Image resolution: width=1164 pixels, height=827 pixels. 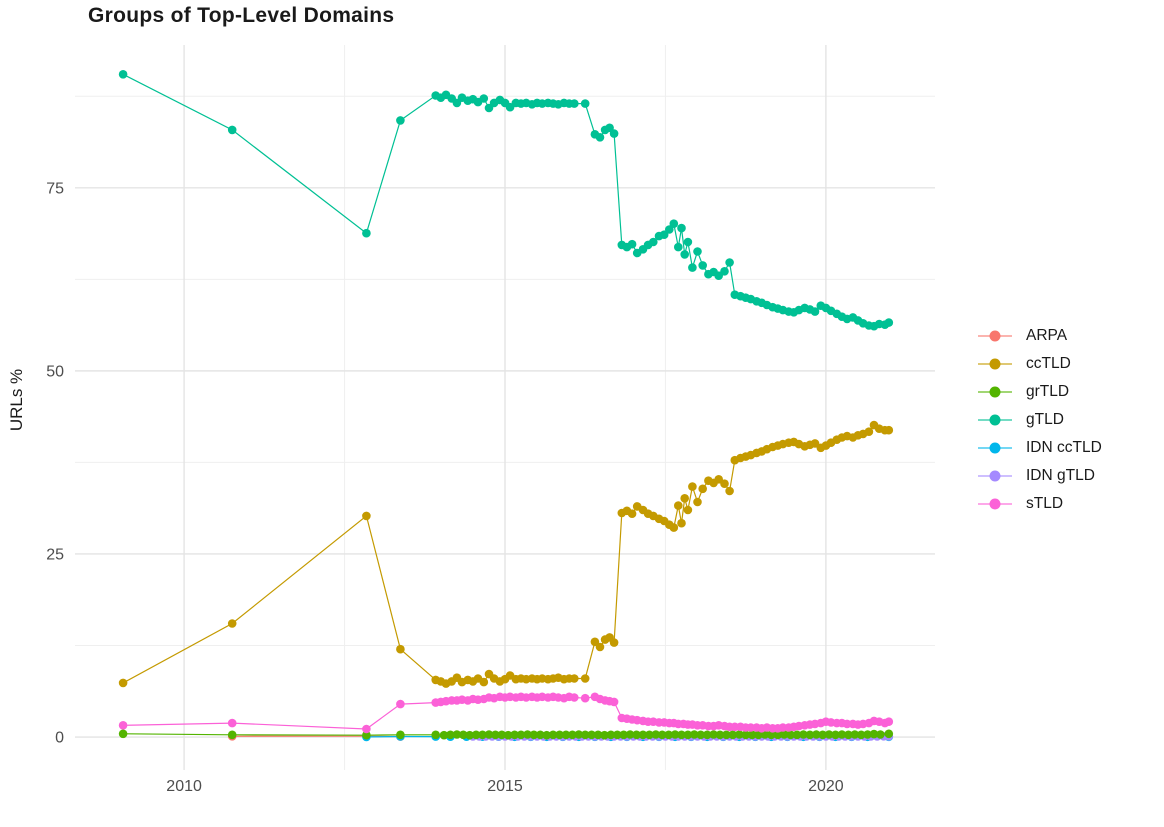 What do you see at coordinates (1040, 420) in the screenshot?
I see `legend-item-gtld: gTLD` at bounding box center [1040, 420].